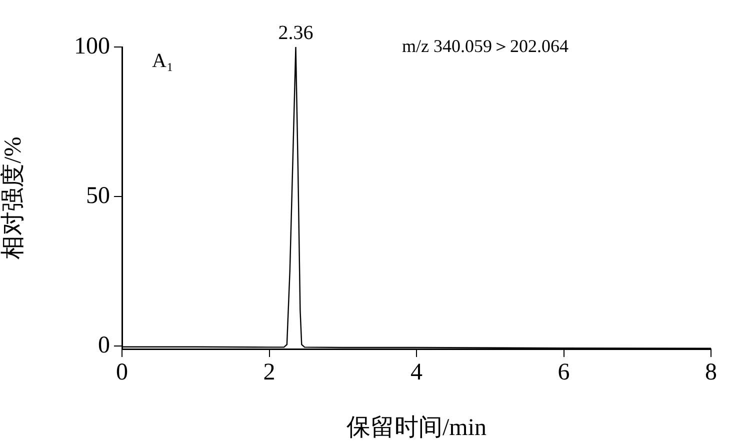  Describe the element at coordinates (92, 46) in the screenshot. I see `y-tick-label: 100` at that location.